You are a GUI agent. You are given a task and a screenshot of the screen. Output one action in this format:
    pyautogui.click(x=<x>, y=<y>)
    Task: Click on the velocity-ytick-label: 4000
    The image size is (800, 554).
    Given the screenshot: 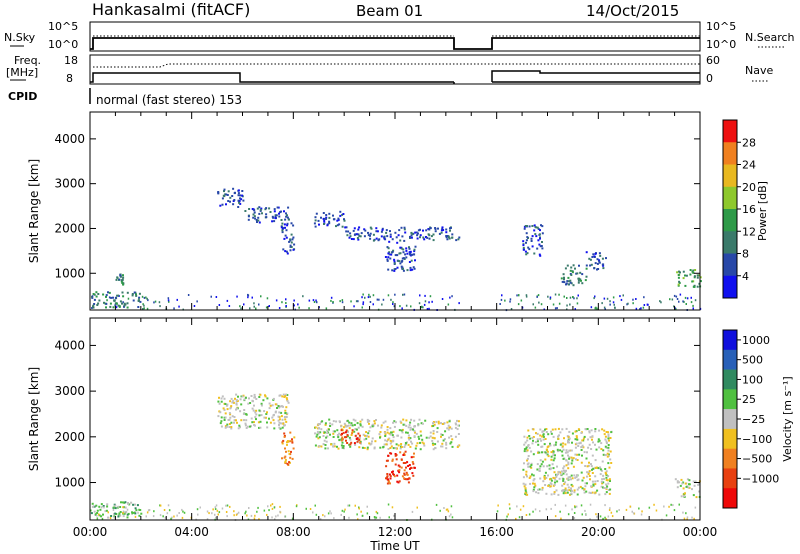 What is the action you would take?
    pyautogui.click(x=69, y=345)
    